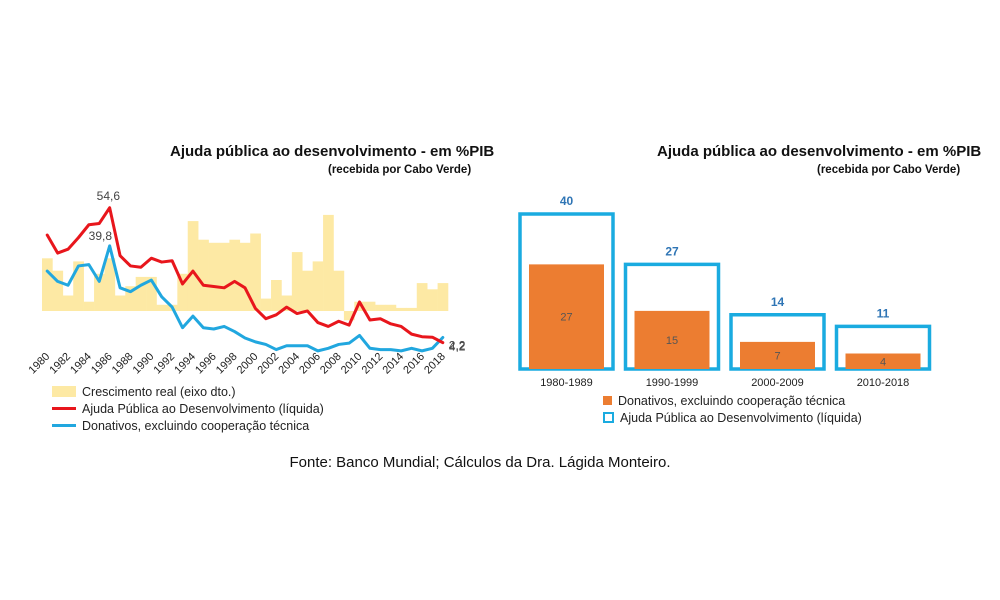 The height and width of the screenshot is (600, 1000). Describe the element at coordinates (248, 364) in the screenshot. I see `x-tick-label: 2000` at that location.